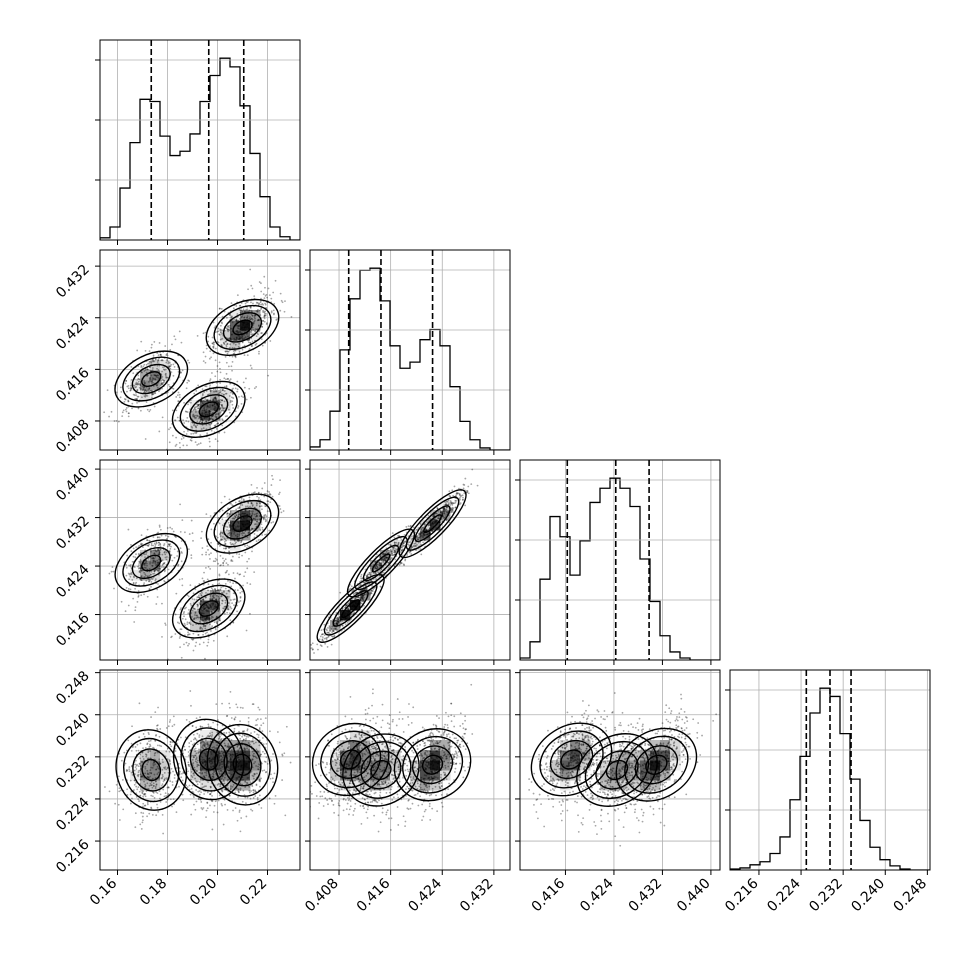 The width and height of the screenshot is (970, 970). I want to click on density-map, so click(195, 565).